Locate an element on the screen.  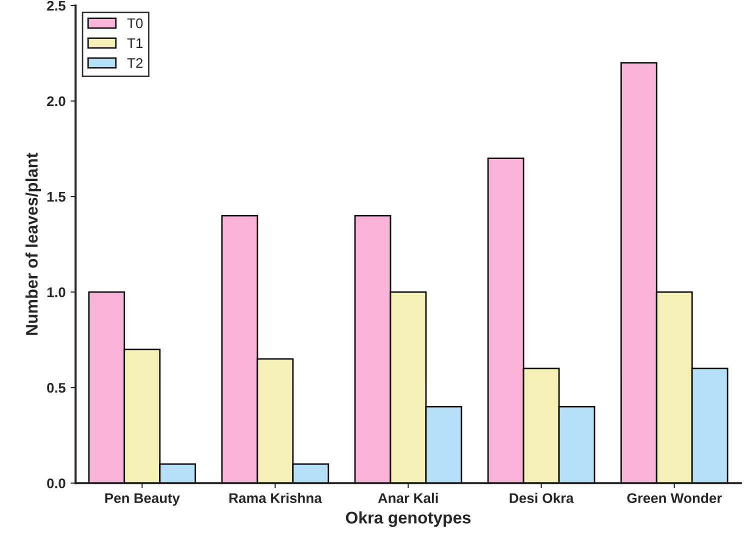
x-tick-label: Pen Beauty is located at coordinates (142, 499).